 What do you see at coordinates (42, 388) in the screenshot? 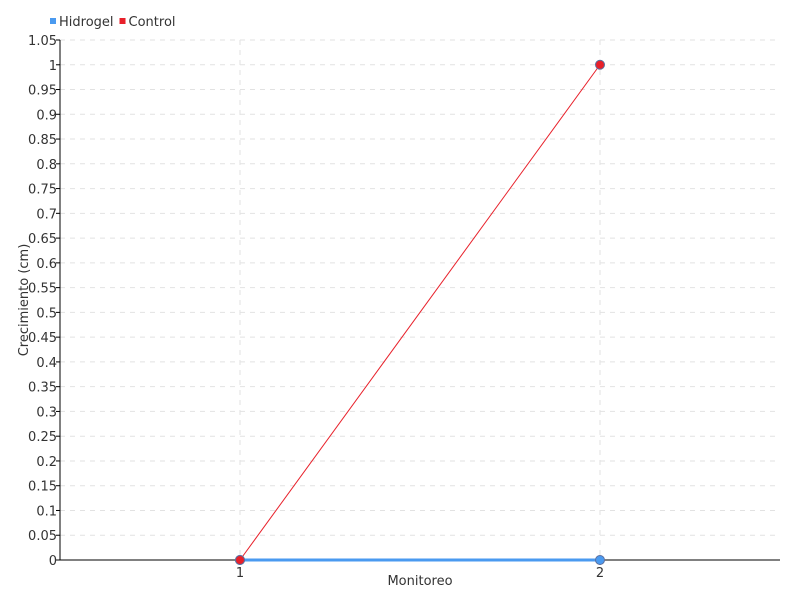
I see `y-tick-label: 0.35` at bounding box center [42, 388].